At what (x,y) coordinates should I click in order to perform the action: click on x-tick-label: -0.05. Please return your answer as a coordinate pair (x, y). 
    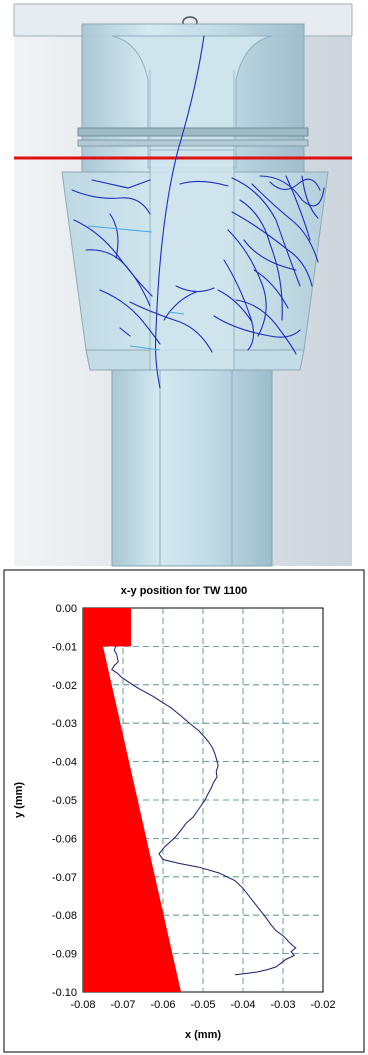
    Looking at the image, I should click on (202, 1005).